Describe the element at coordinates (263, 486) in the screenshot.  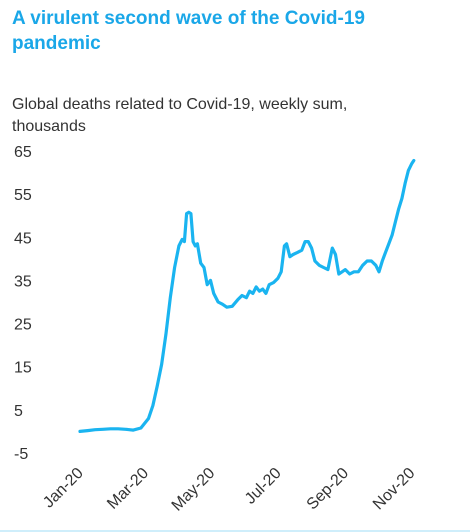
I see `x-tick-label: Jul-20` at that location.